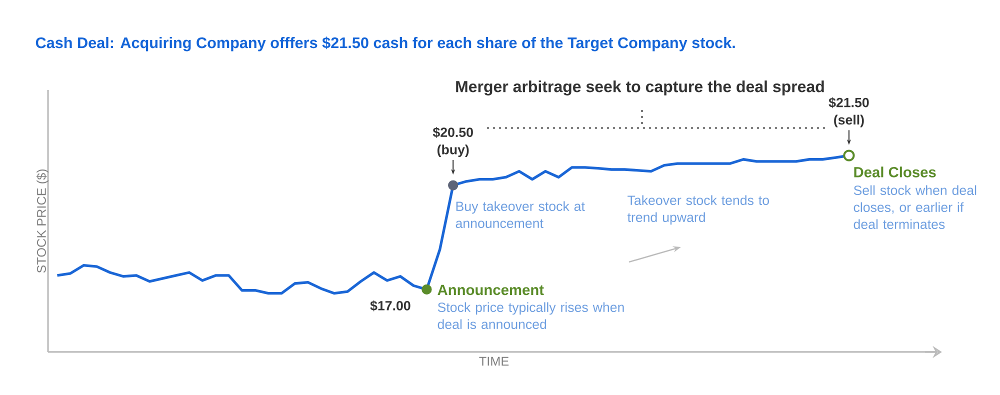  Describe the element at coordinates (915, 207) in the screenshot. I see `annotation: Sell stock when deal closes, or earlier if deal terminates` at that location.